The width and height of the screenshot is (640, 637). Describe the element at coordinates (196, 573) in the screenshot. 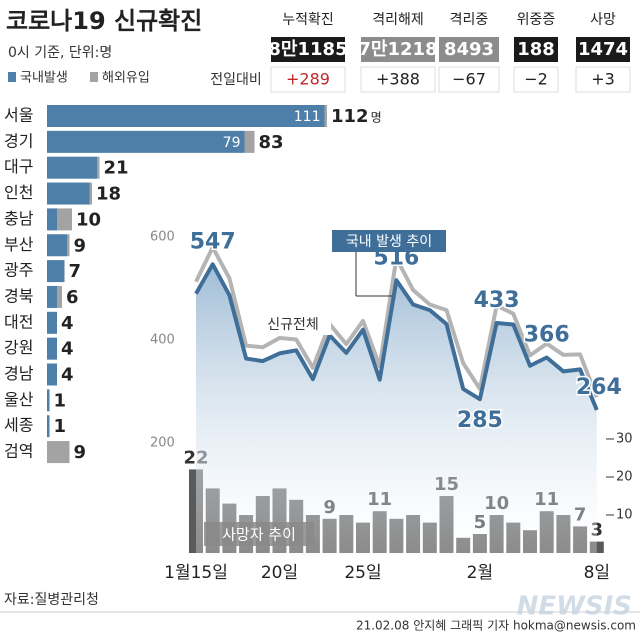

I see `x-tick-label: 1월15일` at that location.